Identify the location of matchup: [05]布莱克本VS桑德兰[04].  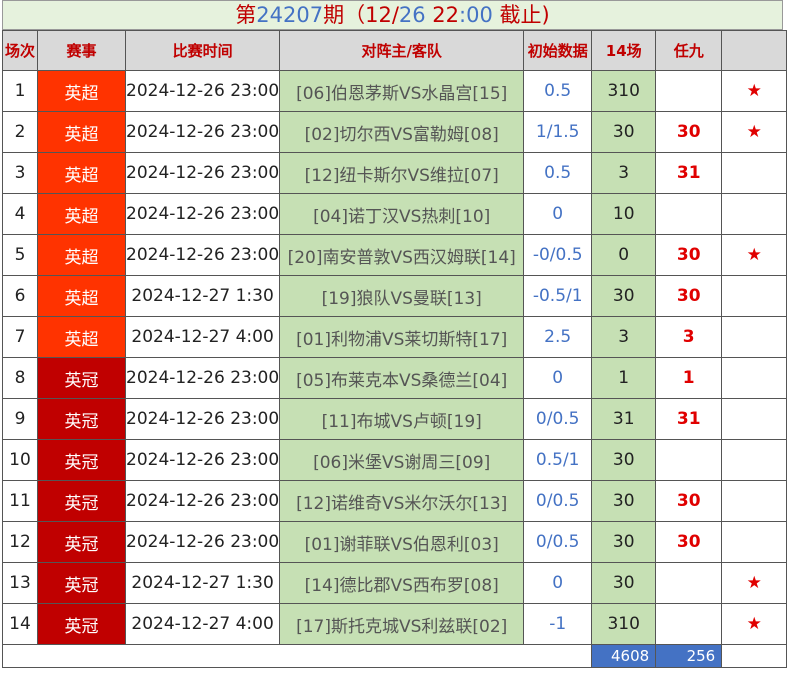
(402, 378).